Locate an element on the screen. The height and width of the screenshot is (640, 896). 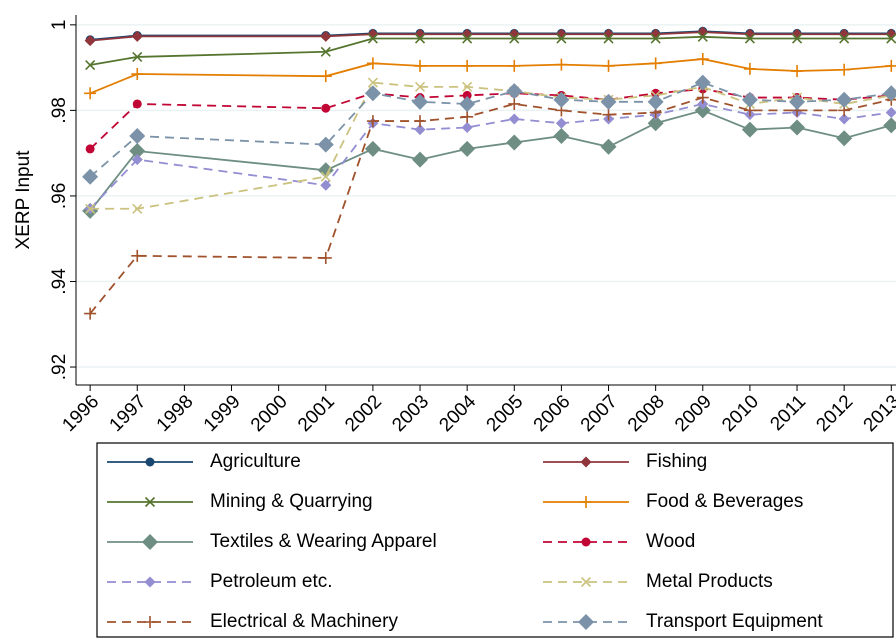
x-tick-label: 2002 is located at coordinates (363, 413).